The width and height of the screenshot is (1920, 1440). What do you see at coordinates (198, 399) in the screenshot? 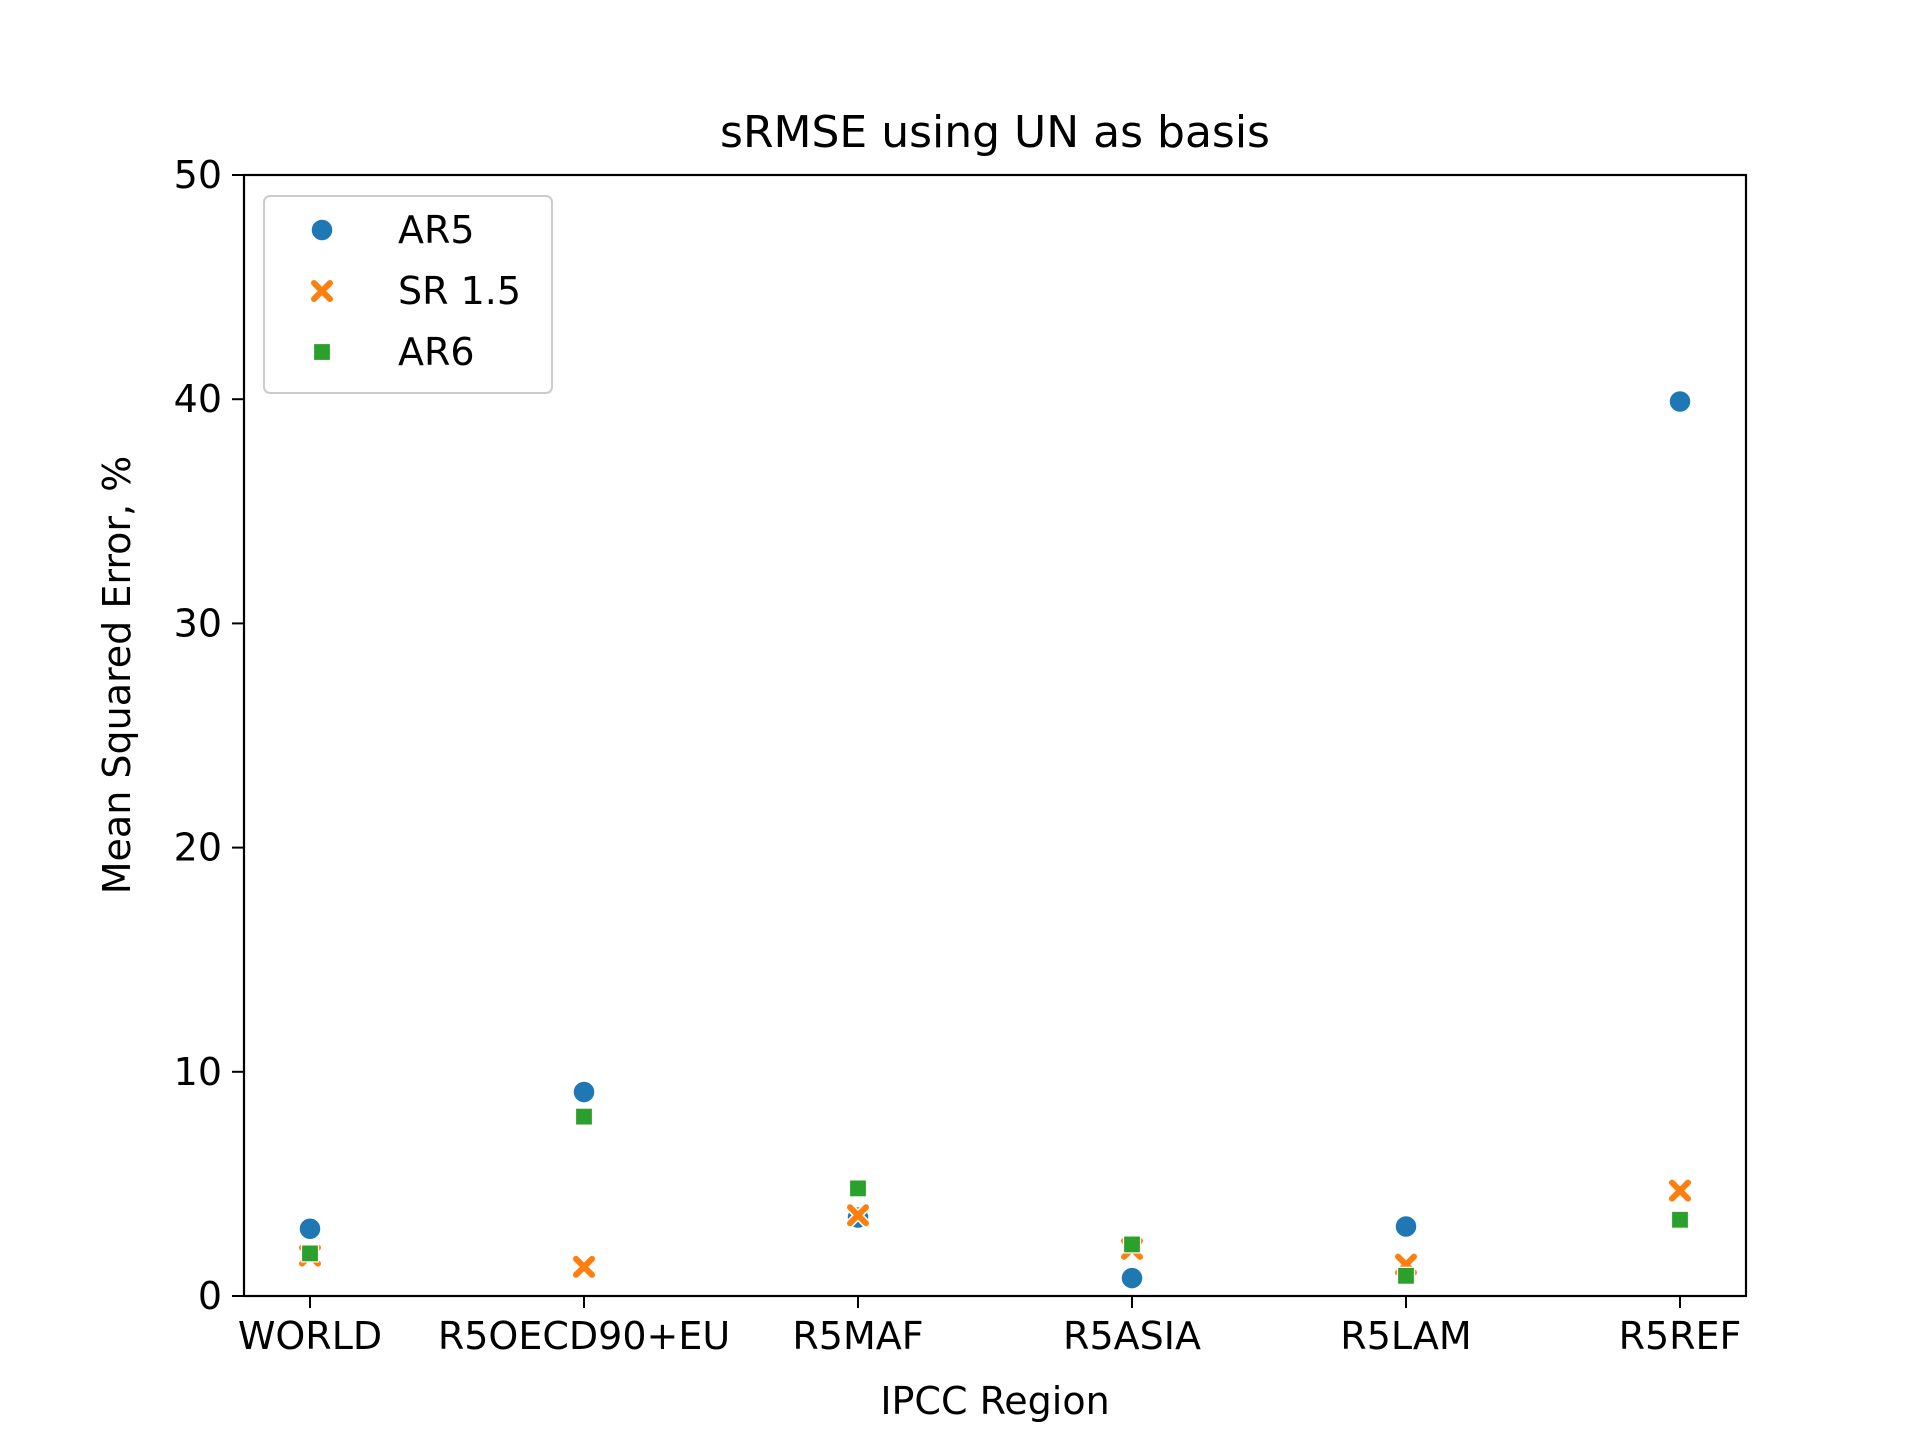
I see `y-tick-label: 40` at bounding box center [198, 399].